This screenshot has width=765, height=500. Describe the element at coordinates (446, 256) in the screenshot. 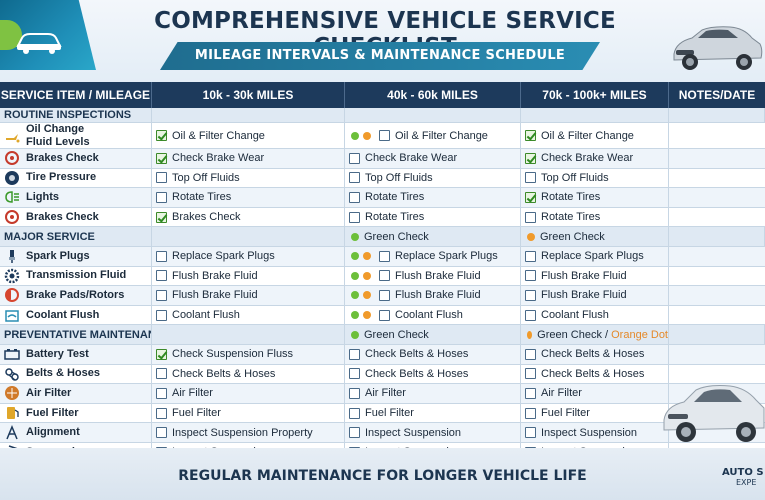

I see `checklist-task-label: Replace Spark Plugs` at that location.